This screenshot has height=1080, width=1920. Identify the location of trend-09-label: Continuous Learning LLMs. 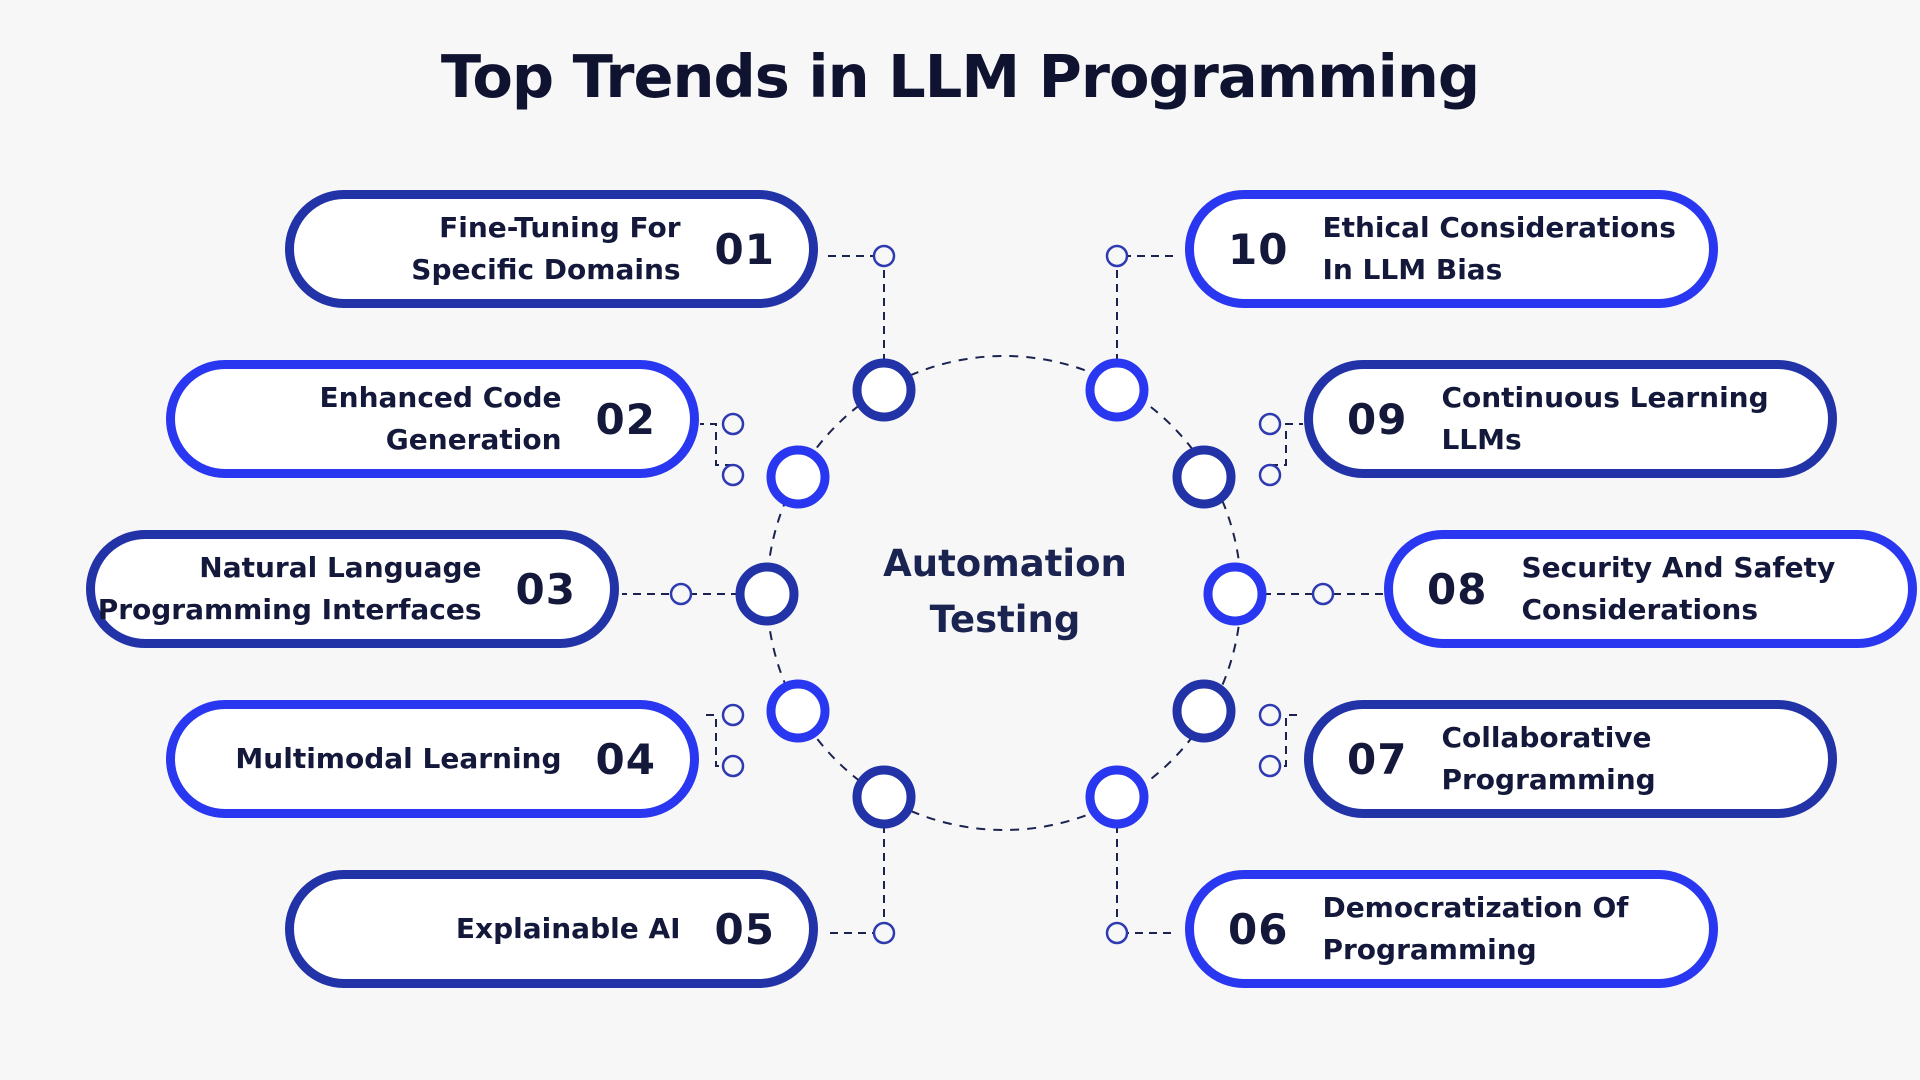
(1605, 418).